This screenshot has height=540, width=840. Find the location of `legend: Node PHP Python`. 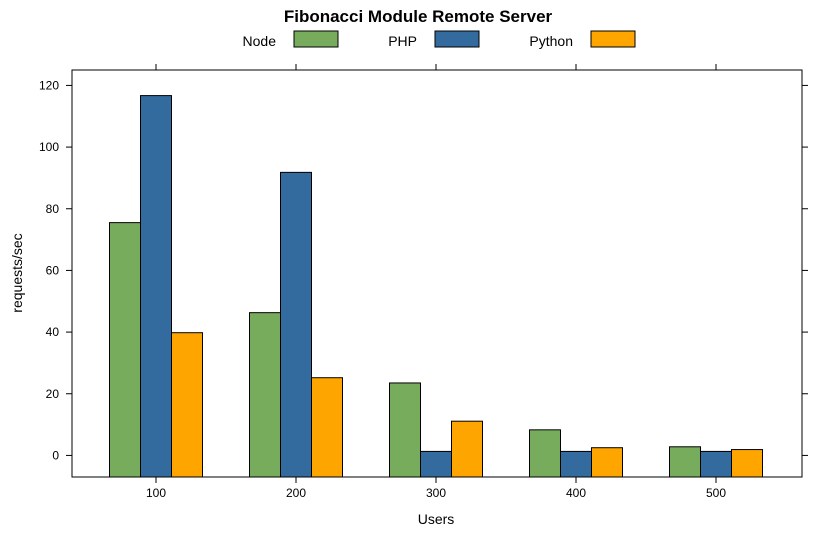

legend: Node PHP Python is located at coordinates (439, 39).